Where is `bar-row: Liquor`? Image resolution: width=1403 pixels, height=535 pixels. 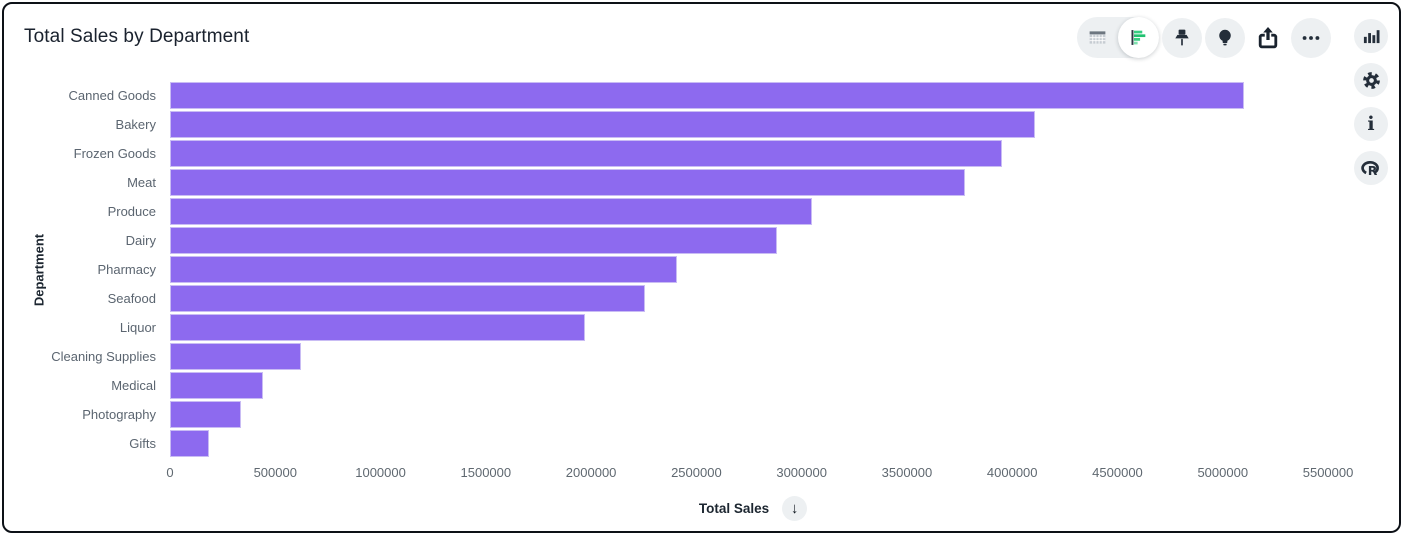
bar-row: Liquor is located at coordinates (680, 327).